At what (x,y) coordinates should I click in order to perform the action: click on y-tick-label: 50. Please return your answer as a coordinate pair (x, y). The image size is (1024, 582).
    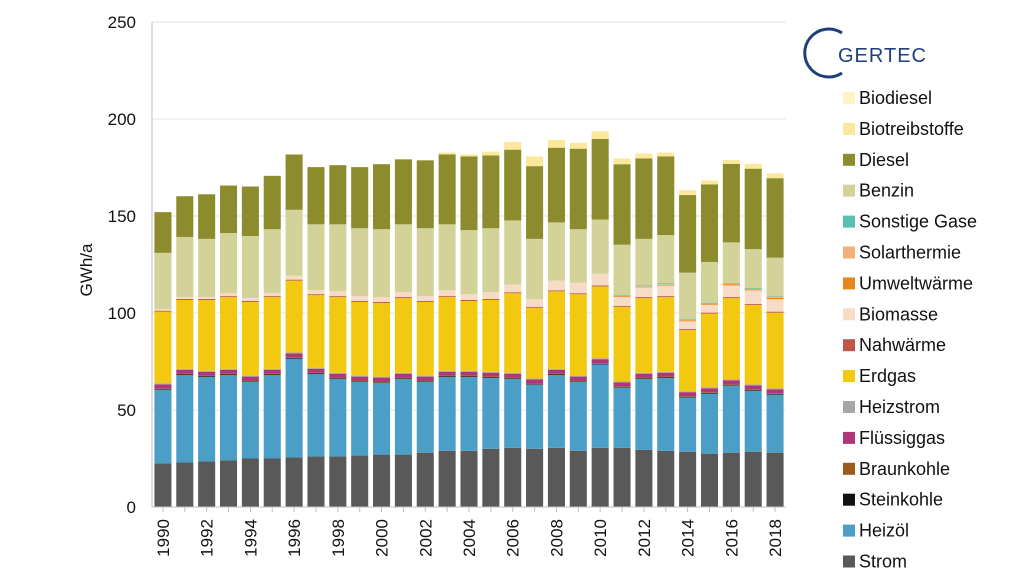
    Looking at the image, I should click on (126, 410).